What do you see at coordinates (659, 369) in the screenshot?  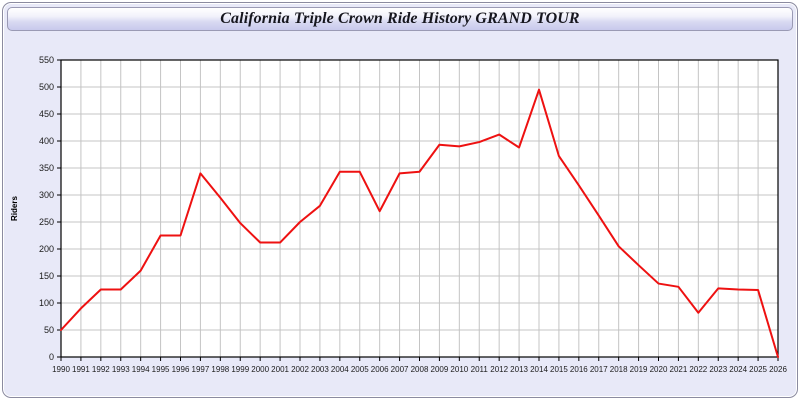 I see `x-axis-tick-label: 2020` at bounding box center [659, 369].